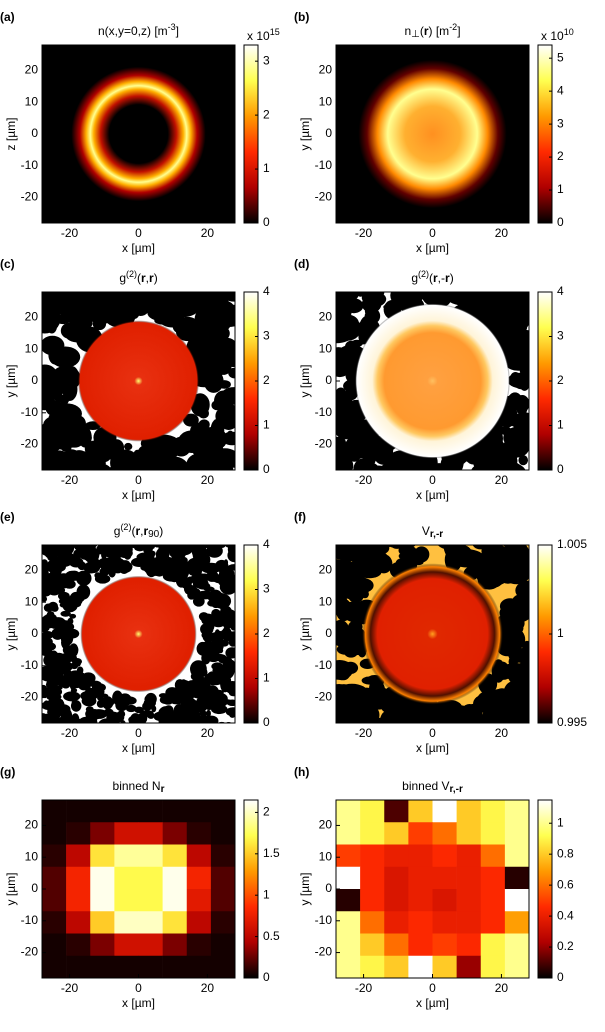 The image size is (605, 1032). Describe the element at coordinates (137, 786) in the screenshot. I see `text-part: binned N` at that location.